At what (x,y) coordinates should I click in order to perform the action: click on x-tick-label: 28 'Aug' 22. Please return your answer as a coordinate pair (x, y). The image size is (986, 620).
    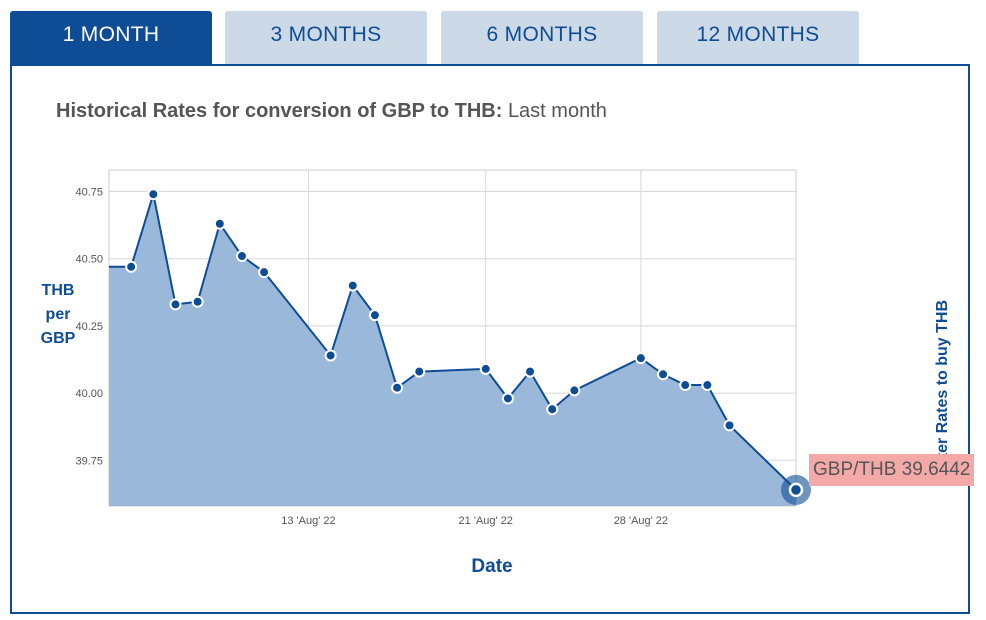
    Looking at the image, I should click on (641, 521).